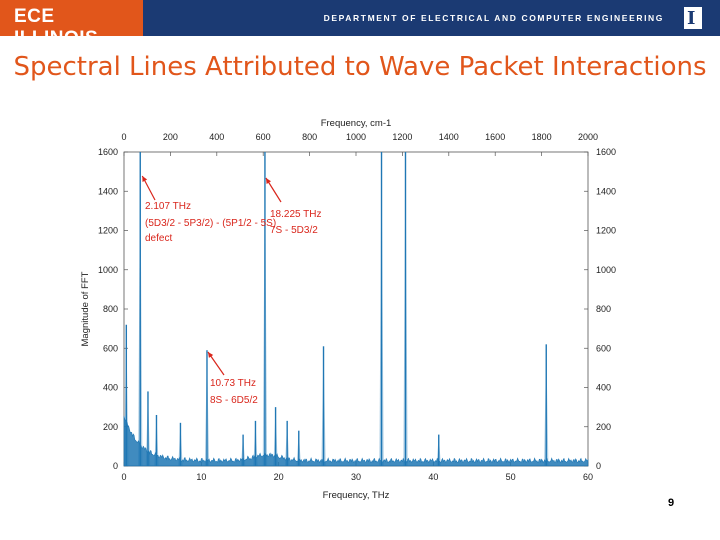  What do you see at coordinates (168, 206) in the screenshot?
I see `annotation-2107-line1: 2.107 THz` at bounding box center [168, 206].